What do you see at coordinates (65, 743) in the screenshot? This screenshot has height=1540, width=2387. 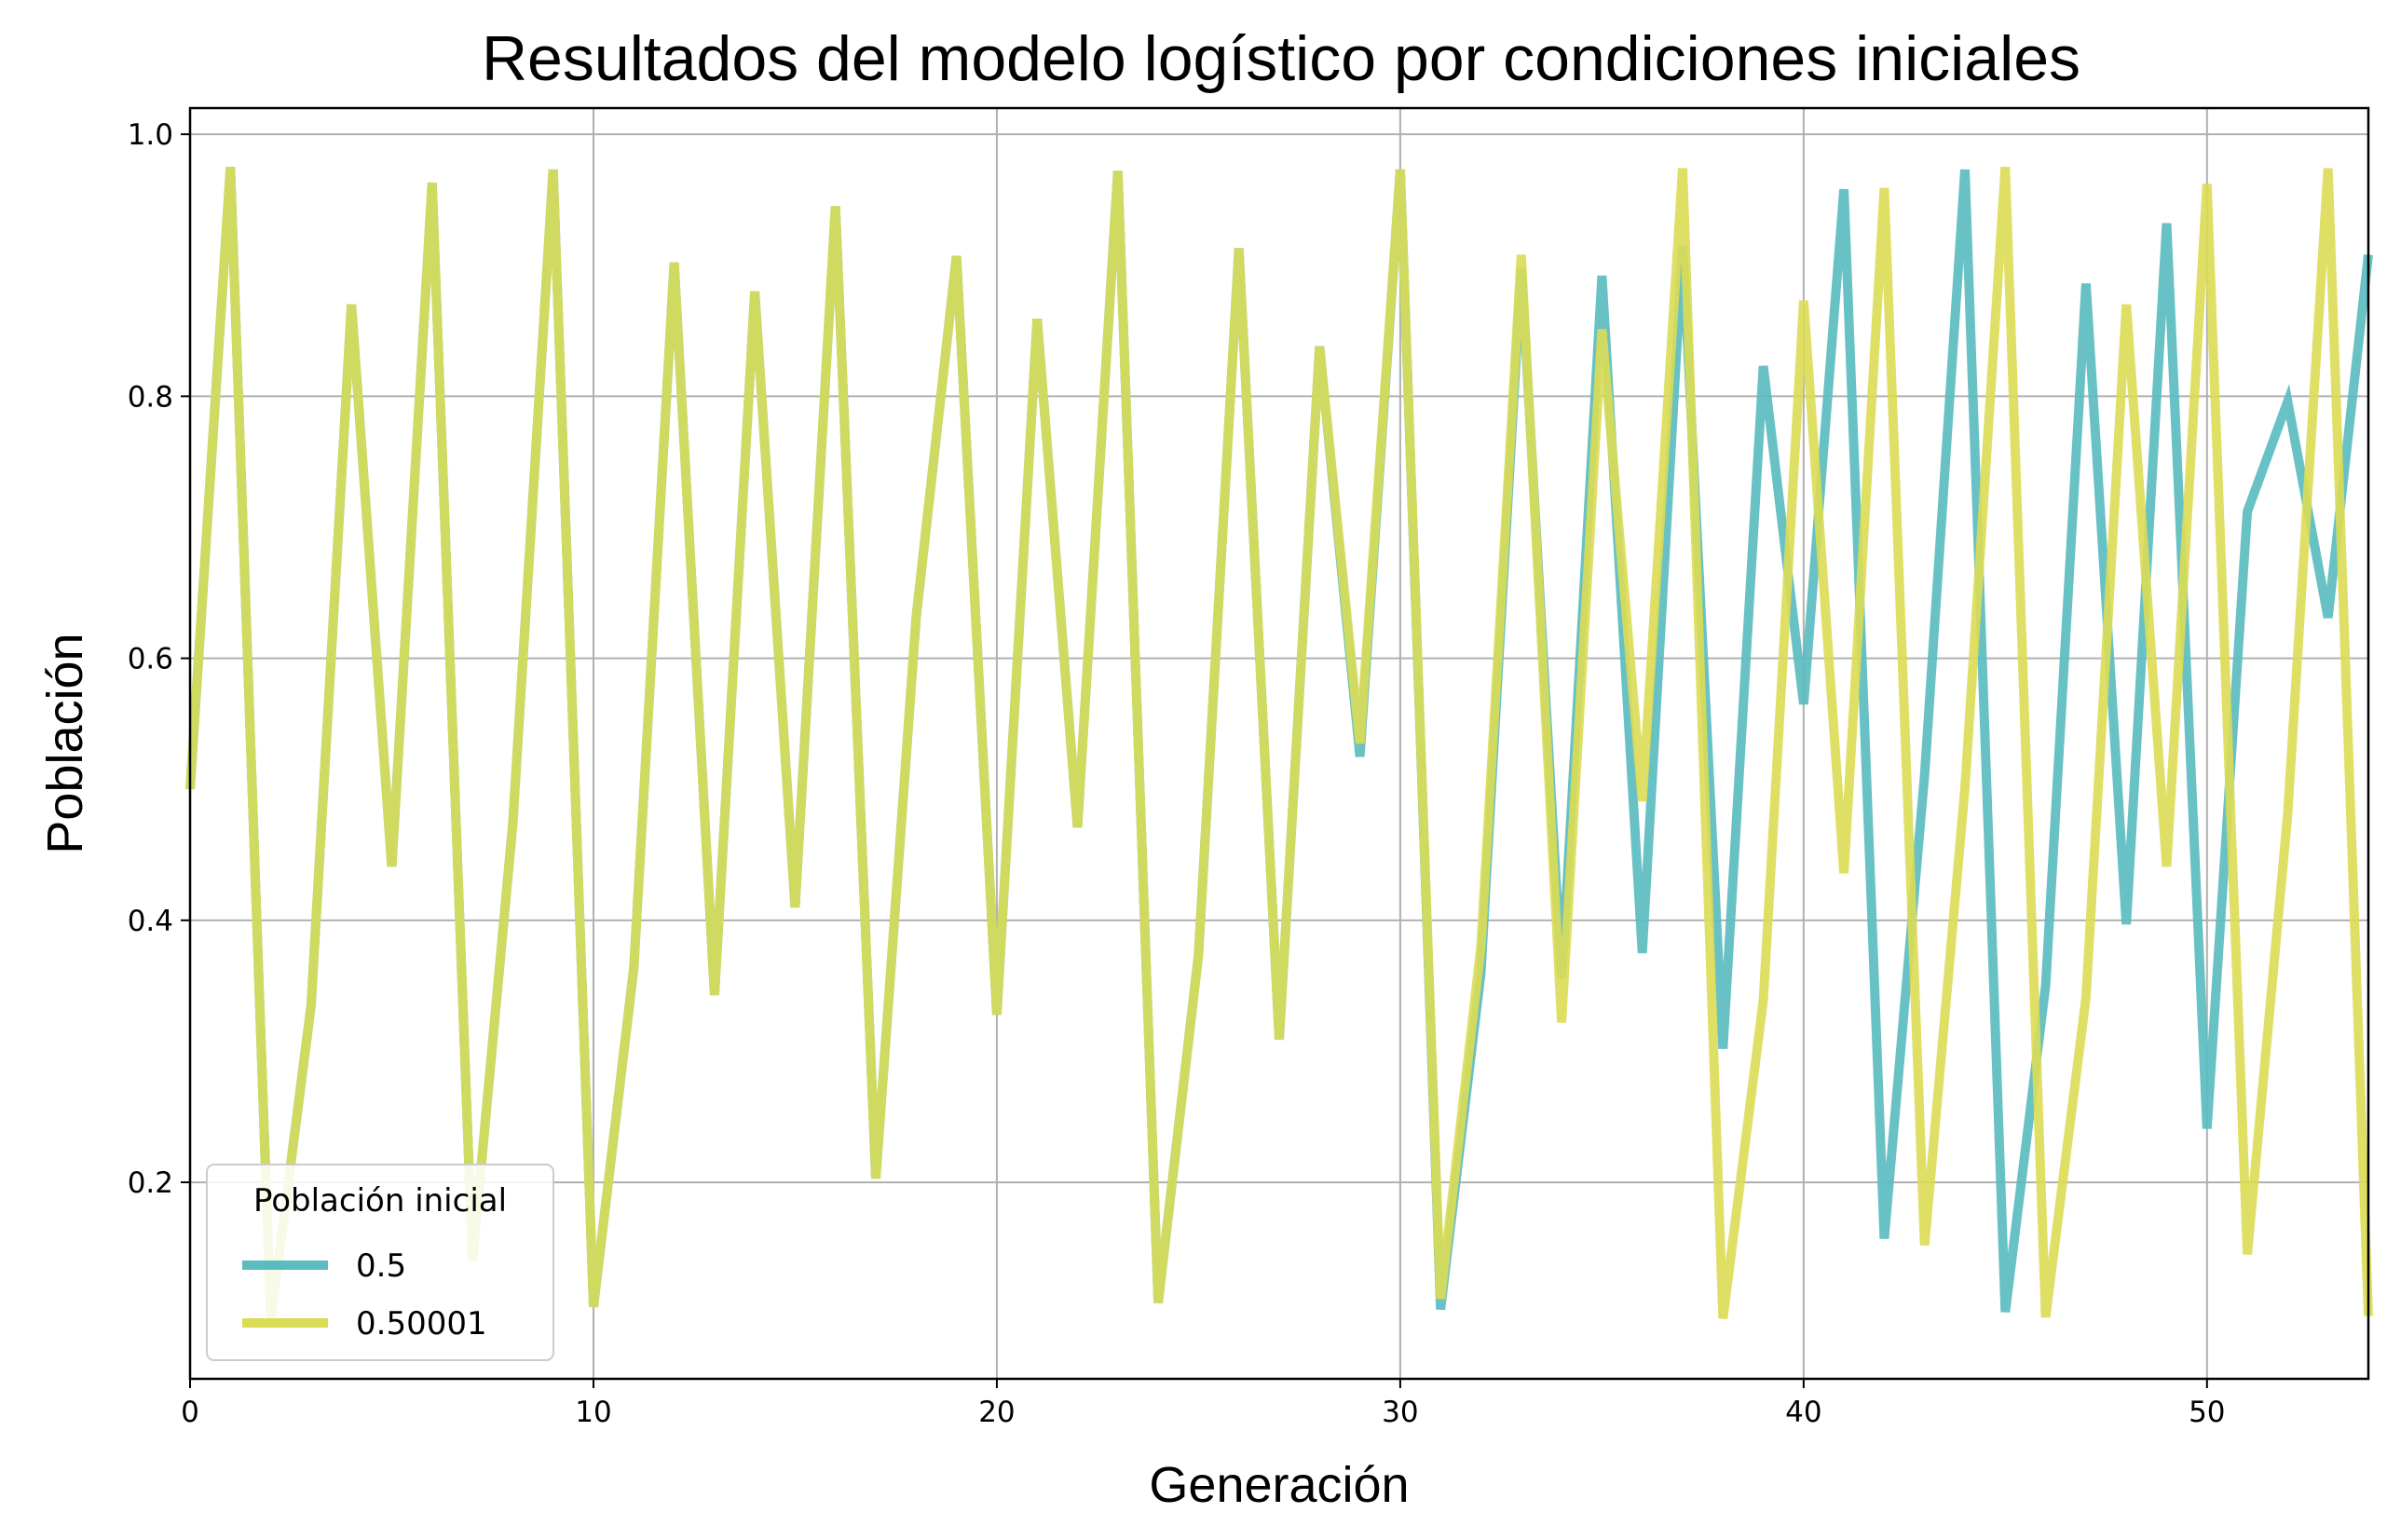 I see `y-axis-label: Población` at bounding box center [65, 743].